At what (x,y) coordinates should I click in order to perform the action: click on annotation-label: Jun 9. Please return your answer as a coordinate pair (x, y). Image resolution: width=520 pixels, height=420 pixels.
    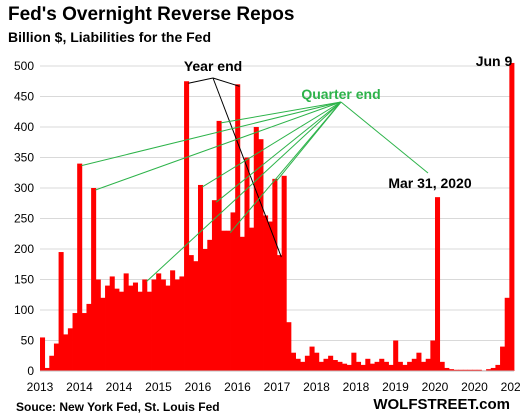
    Looking at the image, I should click on (494, 61).